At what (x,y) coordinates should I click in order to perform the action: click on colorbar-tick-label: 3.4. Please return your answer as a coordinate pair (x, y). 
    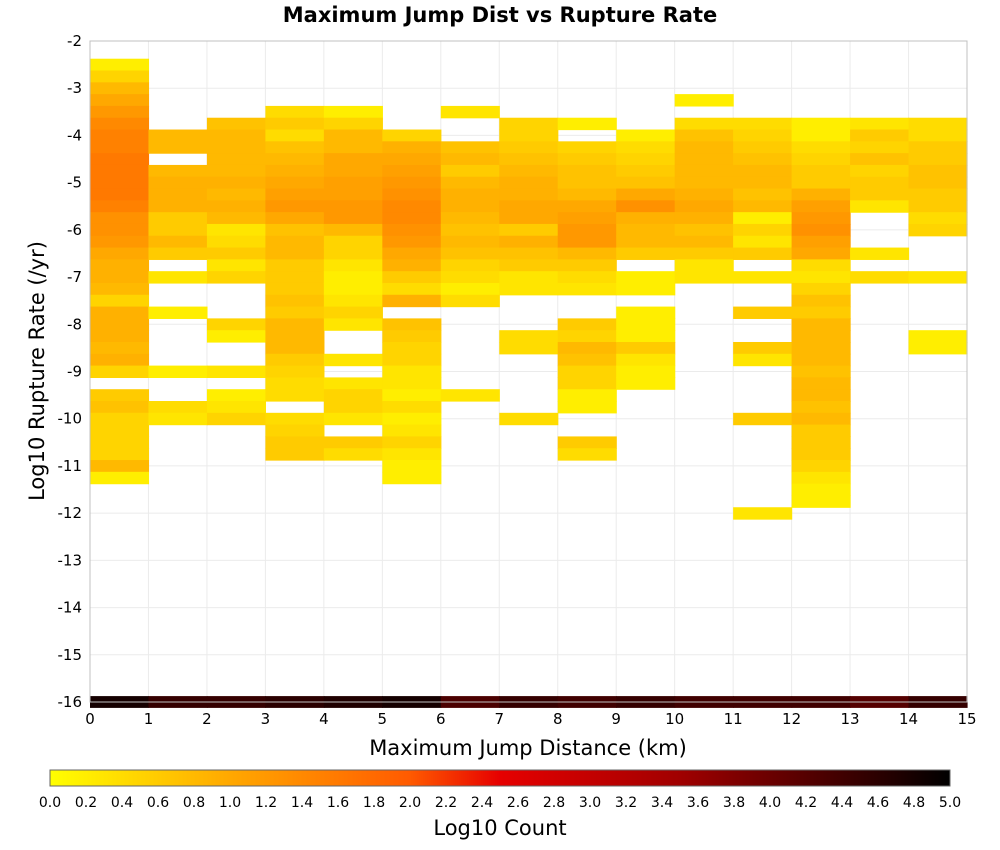
    Looking at the image, I should click on (662, 803).